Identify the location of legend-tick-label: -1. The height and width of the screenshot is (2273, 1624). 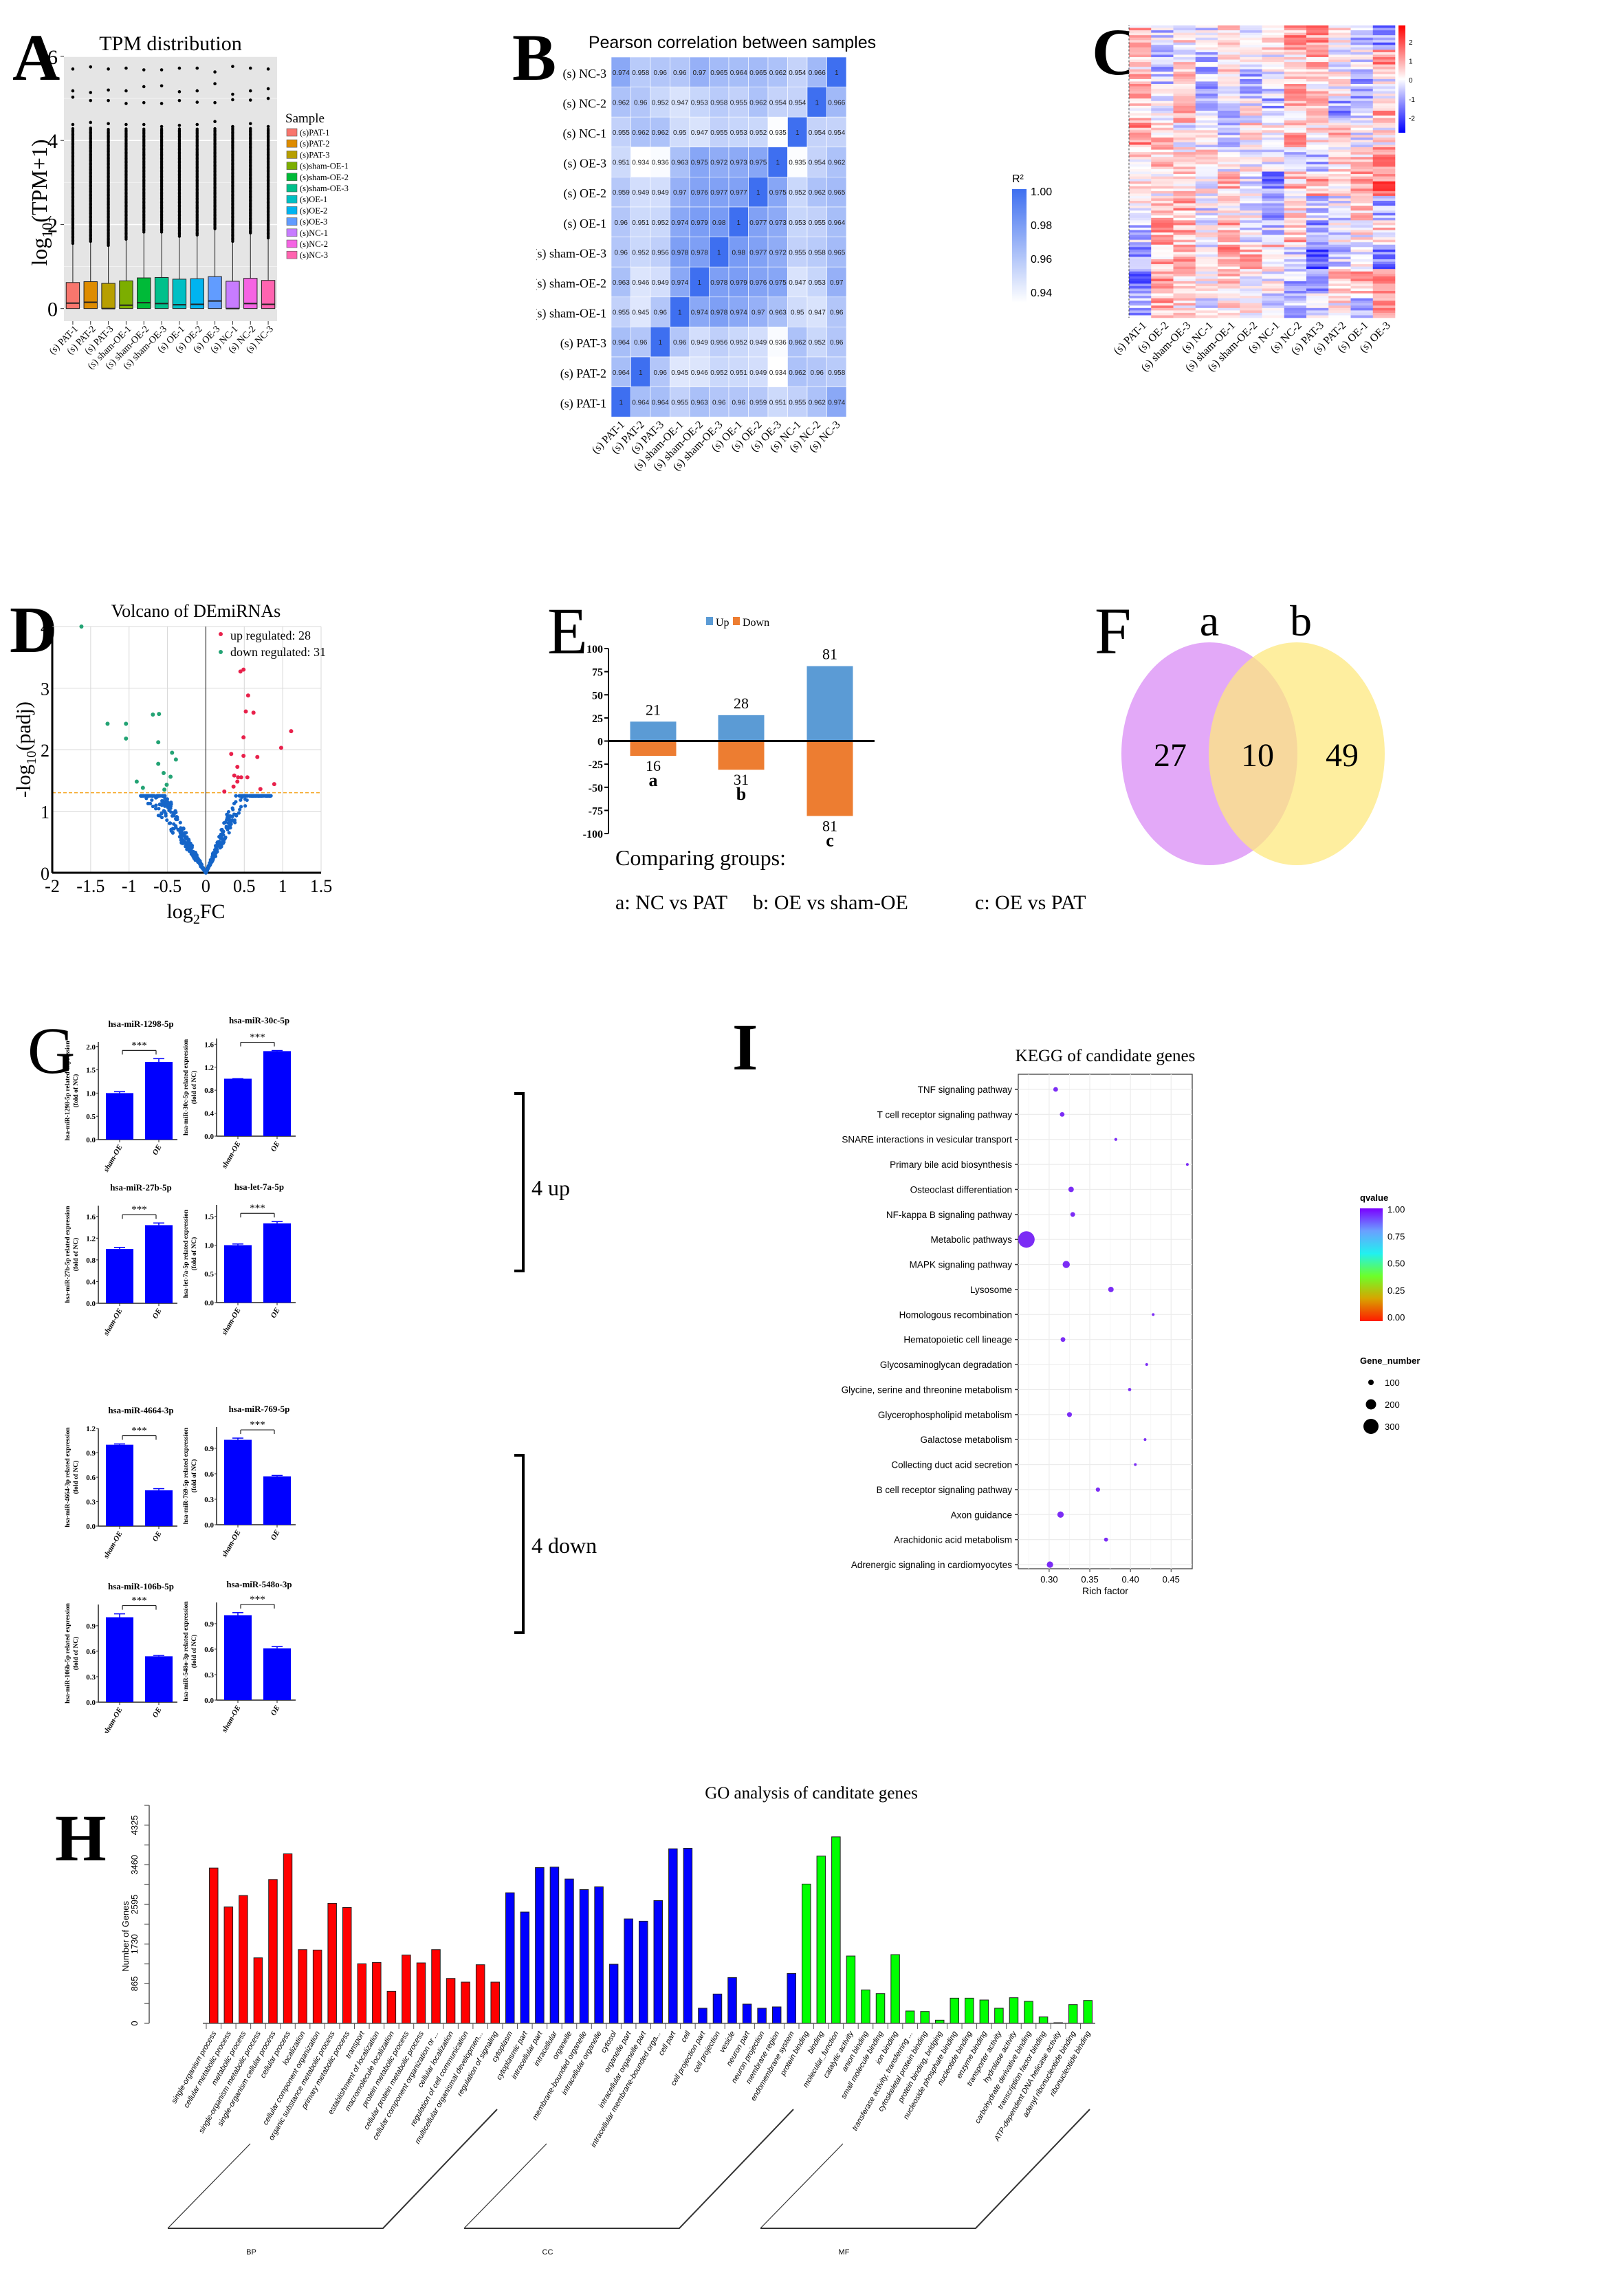
(1412, 100).